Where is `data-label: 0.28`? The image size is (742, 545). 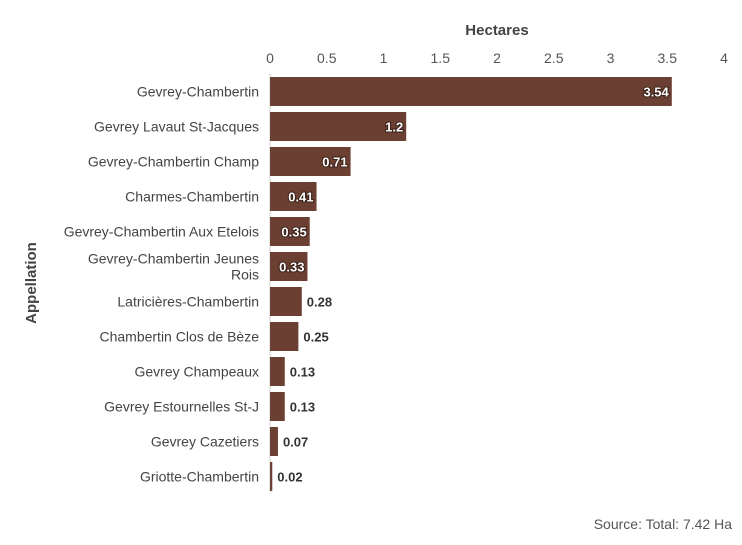 data-label: 0.28 is located at coordinates (319, 302).